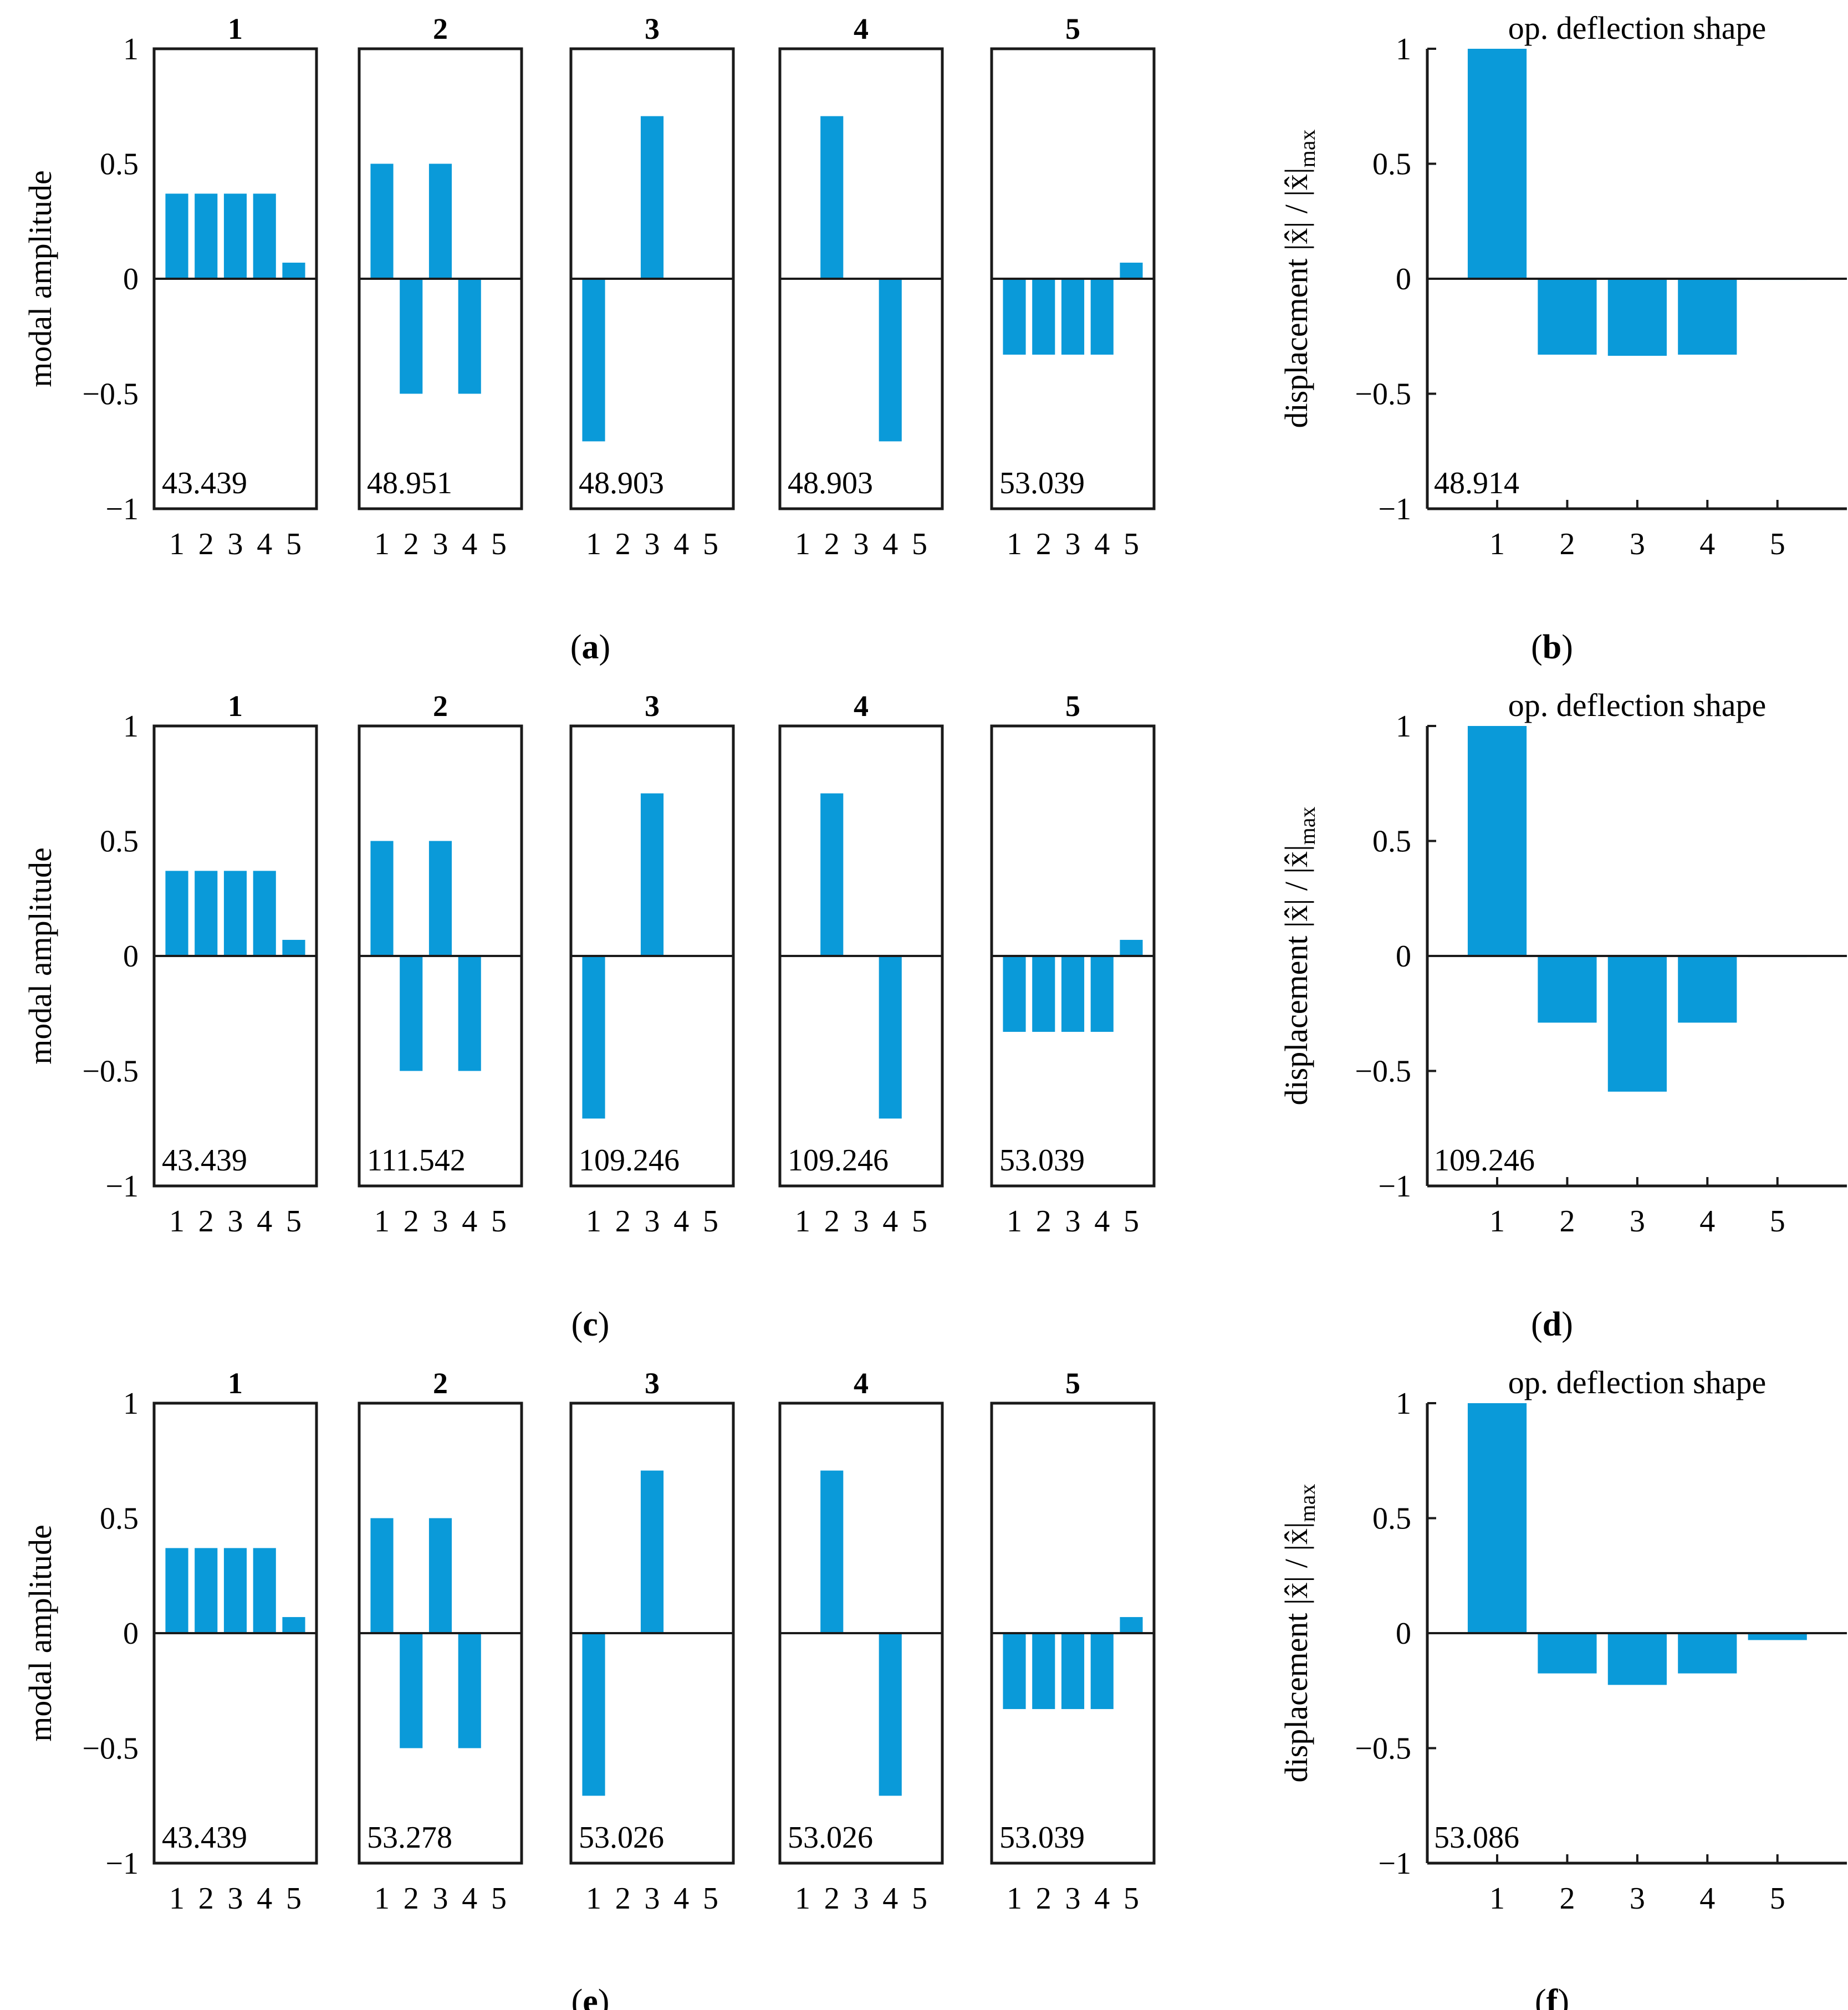  I want to click on frequency-annotation: 48.903, so click(621, 483).